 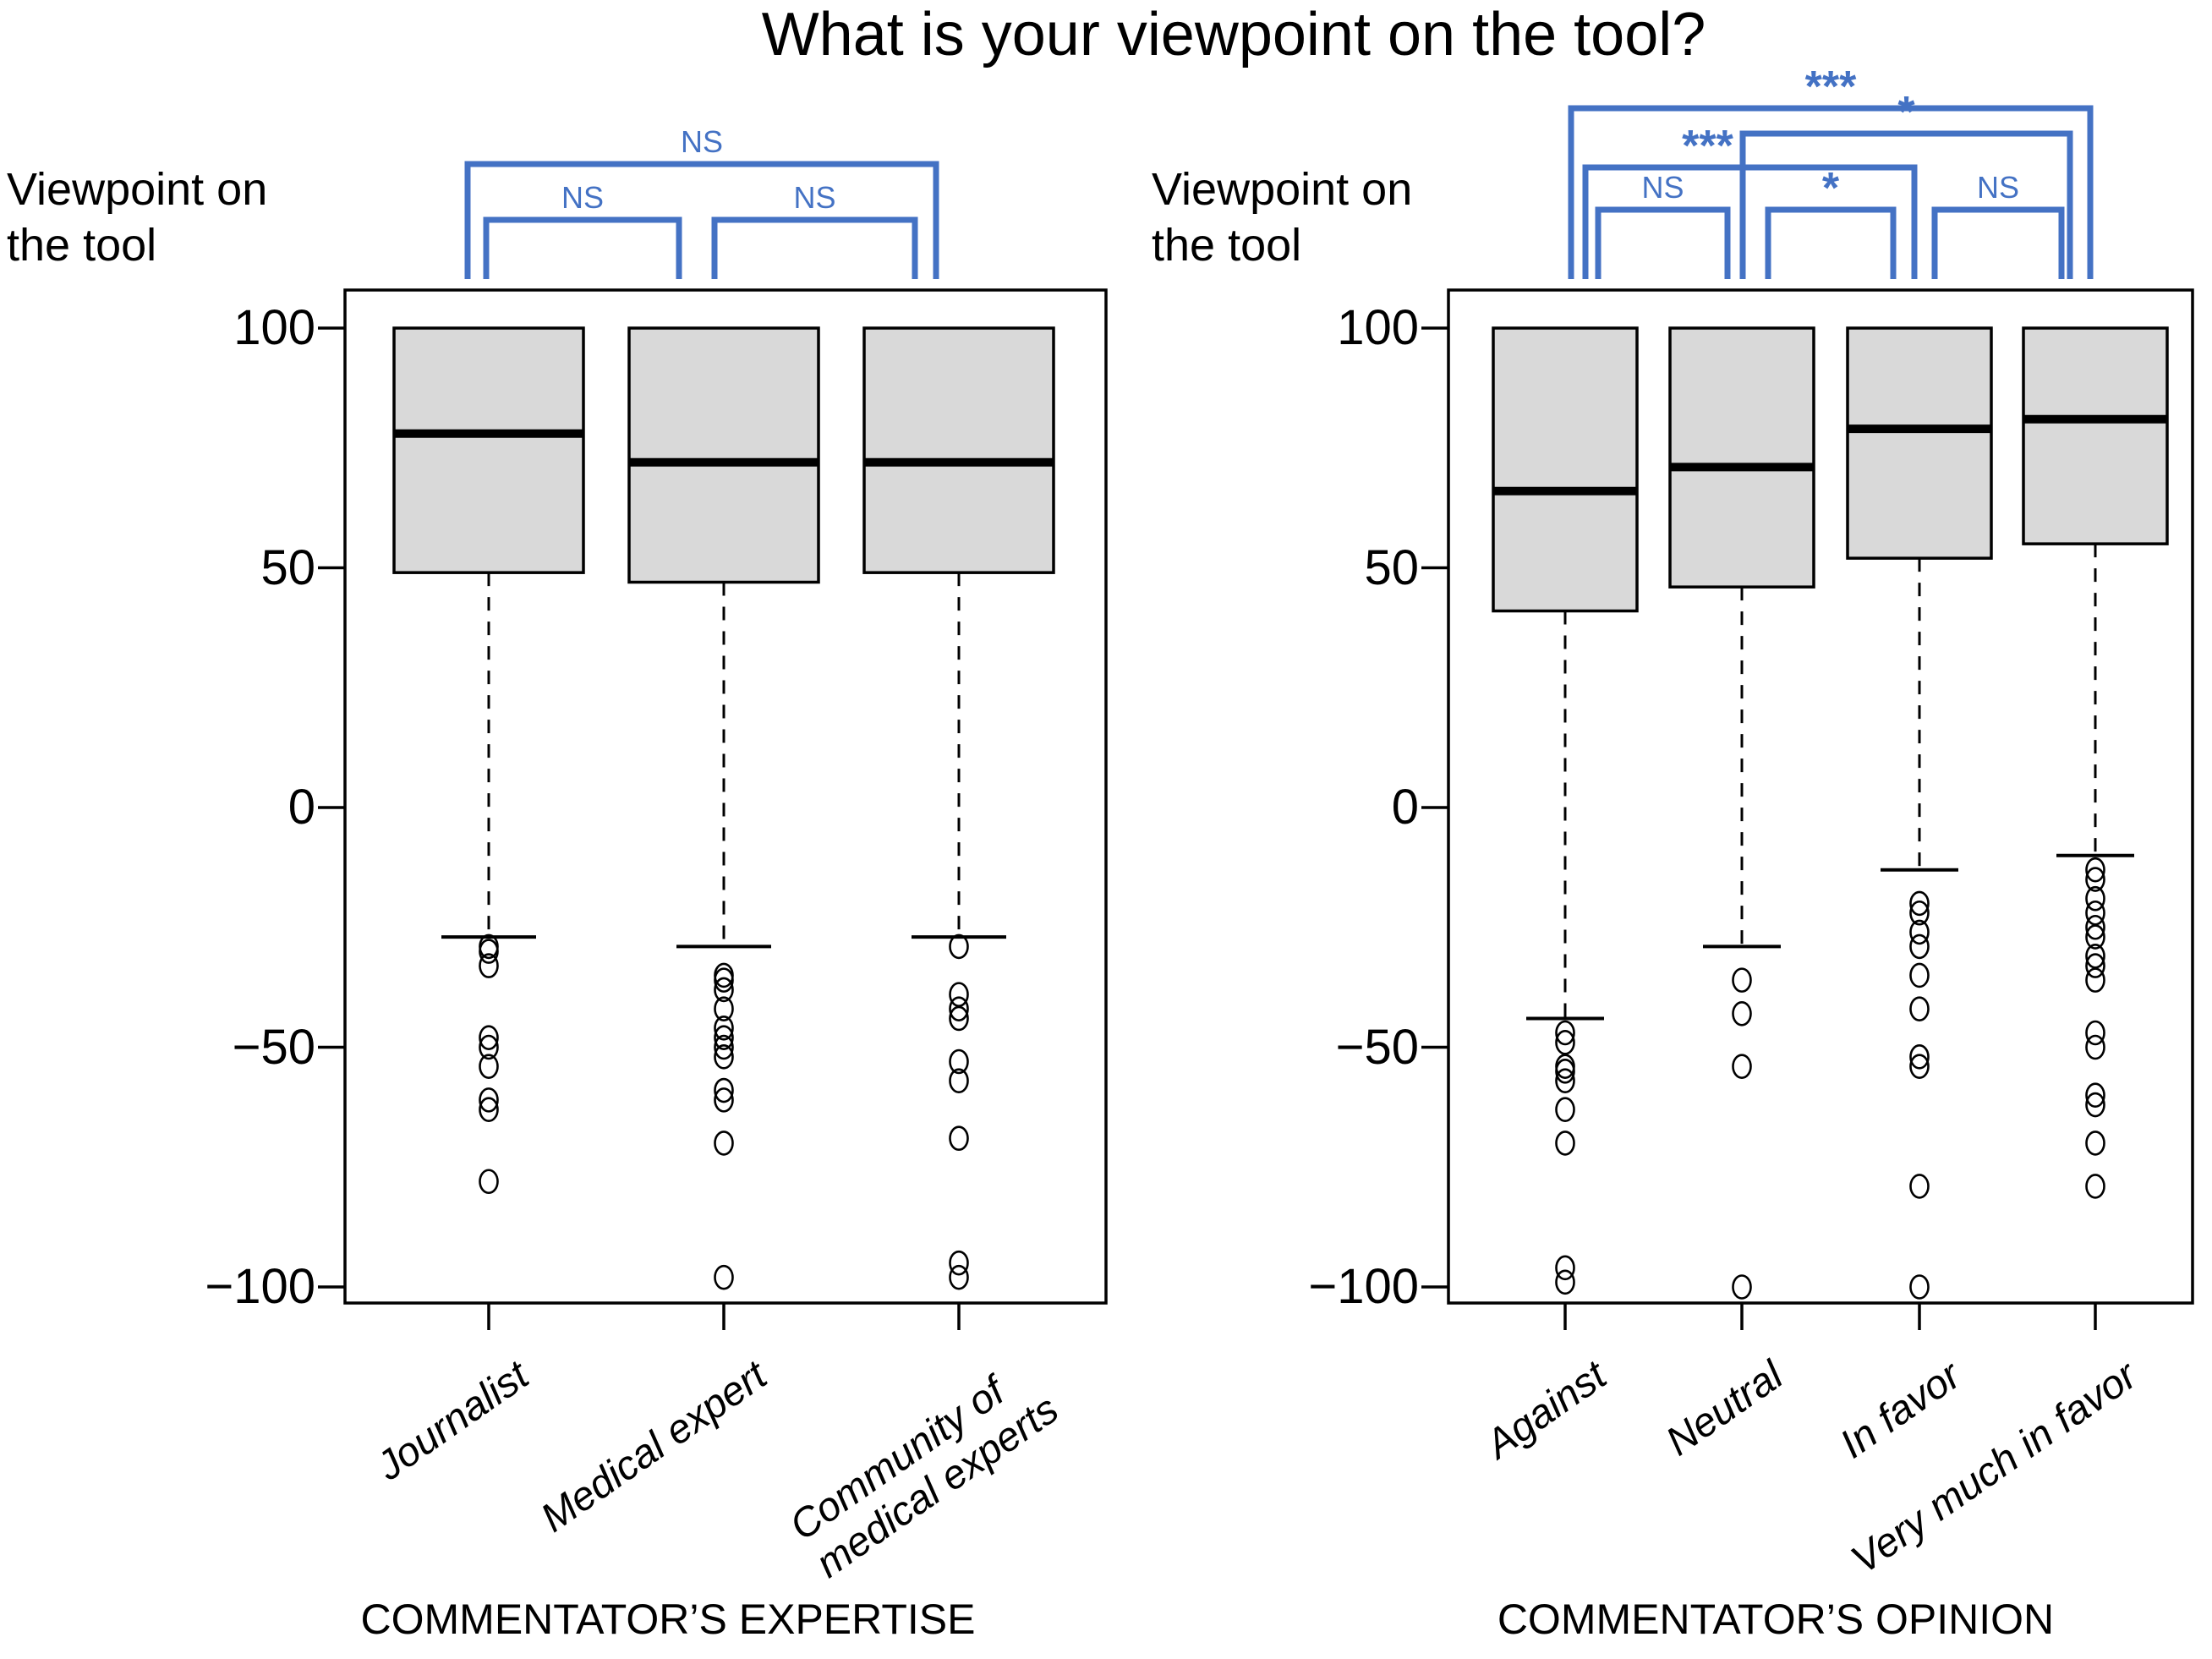 What do you see at coordinates (137, 189) in the screenshot?
I see `left-y-axis-label-line1: Viewpoint on` at bounding box center [137, 189].